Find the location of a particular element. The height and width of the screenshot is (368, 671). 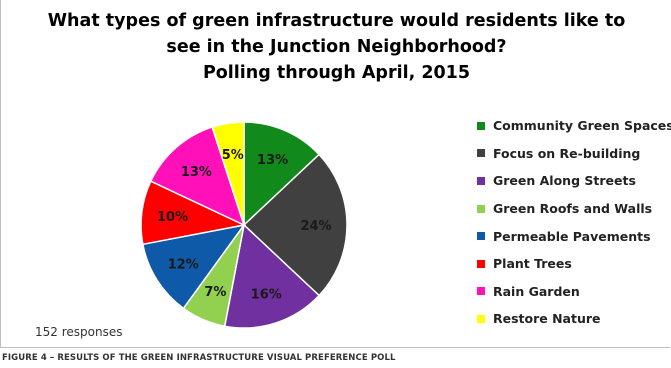

pie-slice-label-5: 10% is located at coordinates (172, 217).